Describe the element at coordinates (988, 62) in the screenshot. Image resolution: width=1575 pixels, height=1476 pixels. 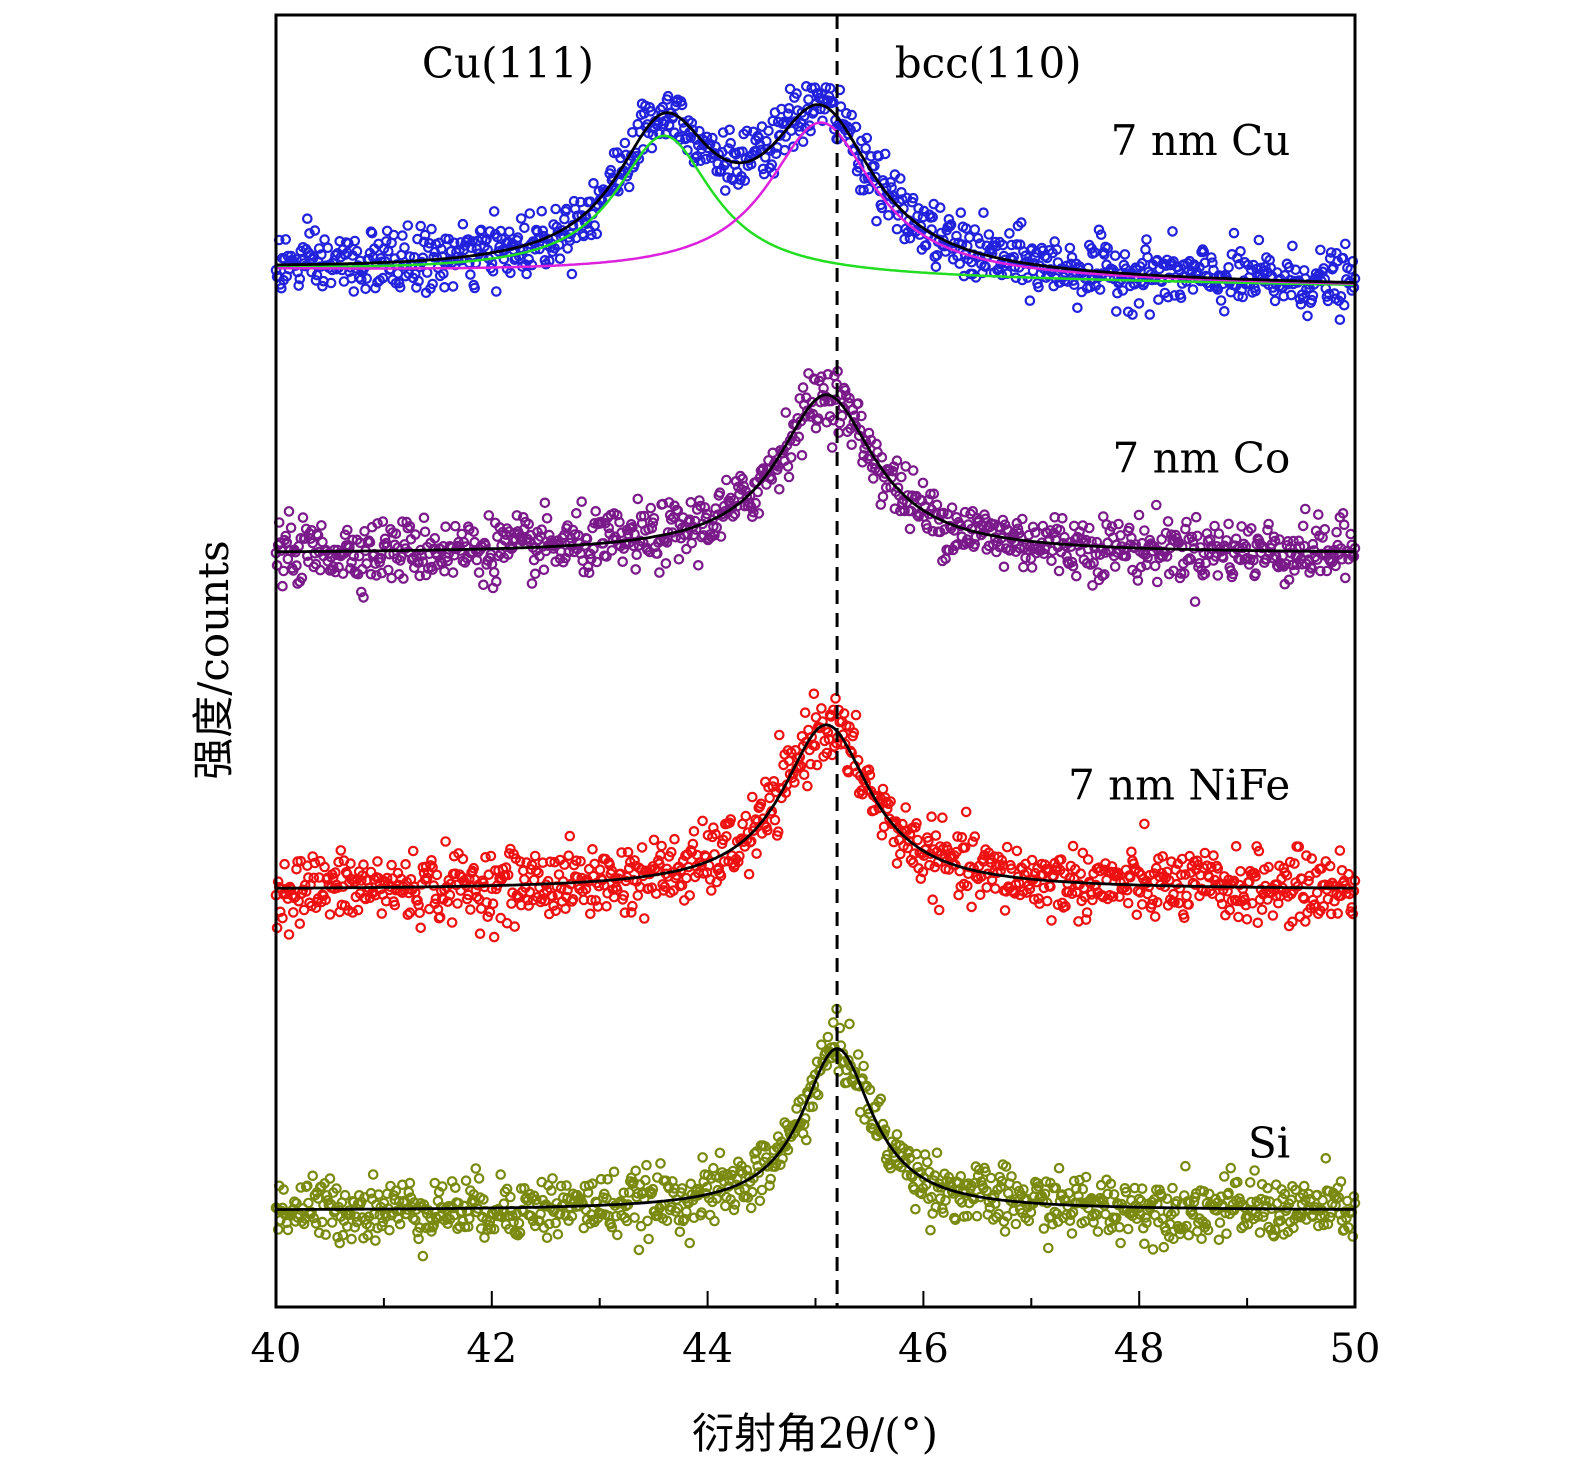
I see `peak-annotation: bcc(110)` at that location.